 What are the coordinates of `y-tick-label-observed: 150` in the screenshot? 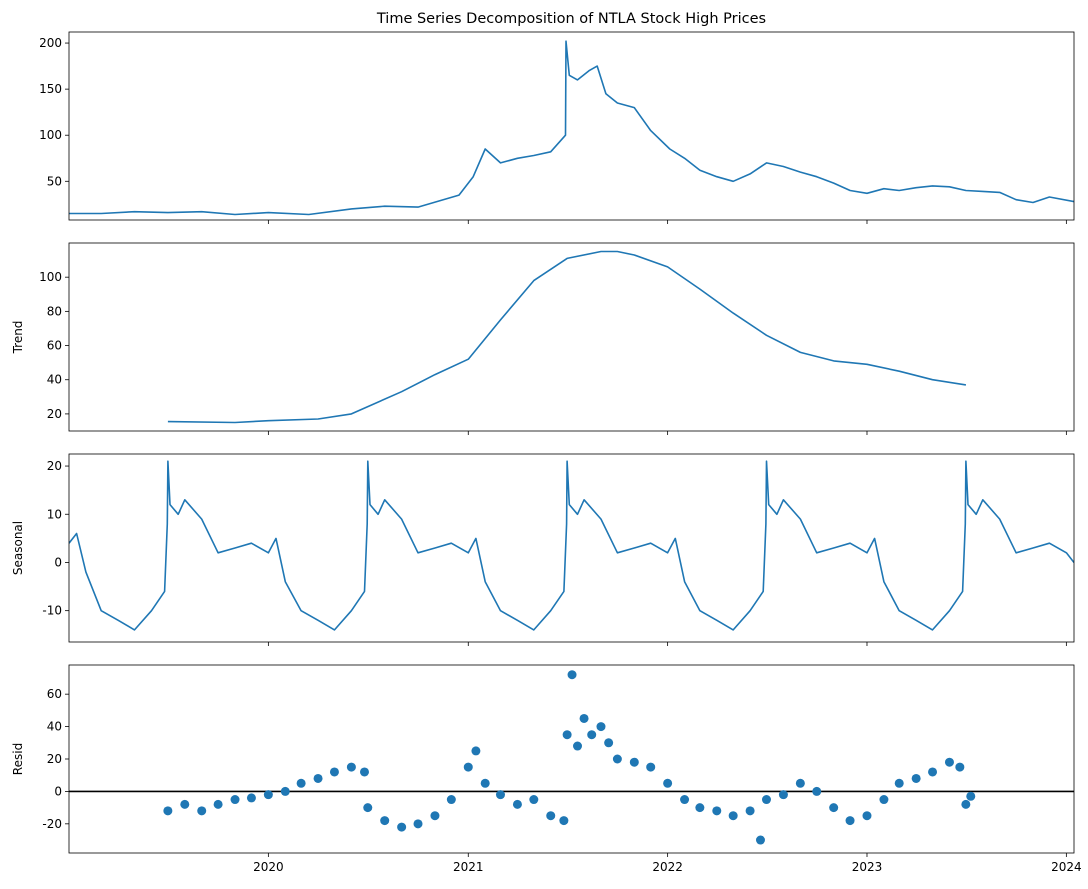 It's located at (50, 89).